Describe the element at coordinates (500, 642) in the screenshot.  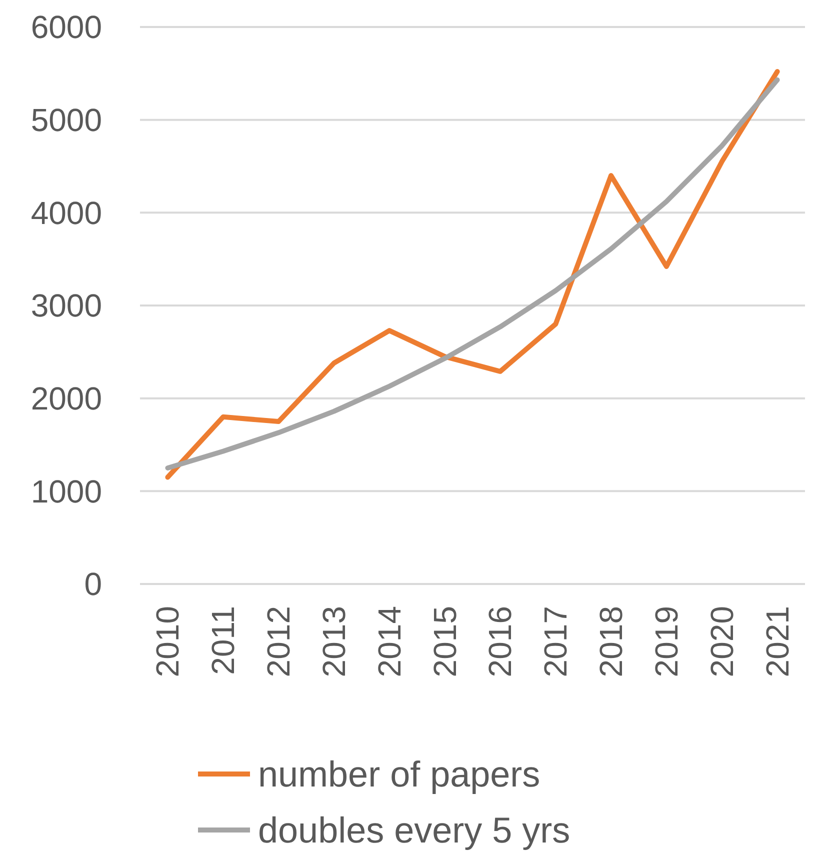
I see `x-tick-label: 2016` at that location.